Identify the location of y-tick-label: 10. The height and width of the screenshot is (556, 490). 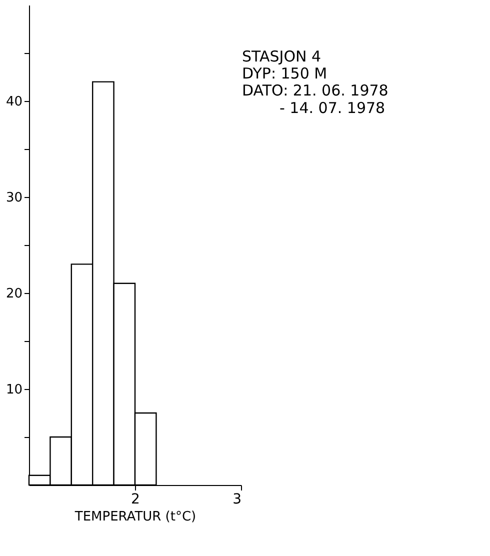
(14, 390).